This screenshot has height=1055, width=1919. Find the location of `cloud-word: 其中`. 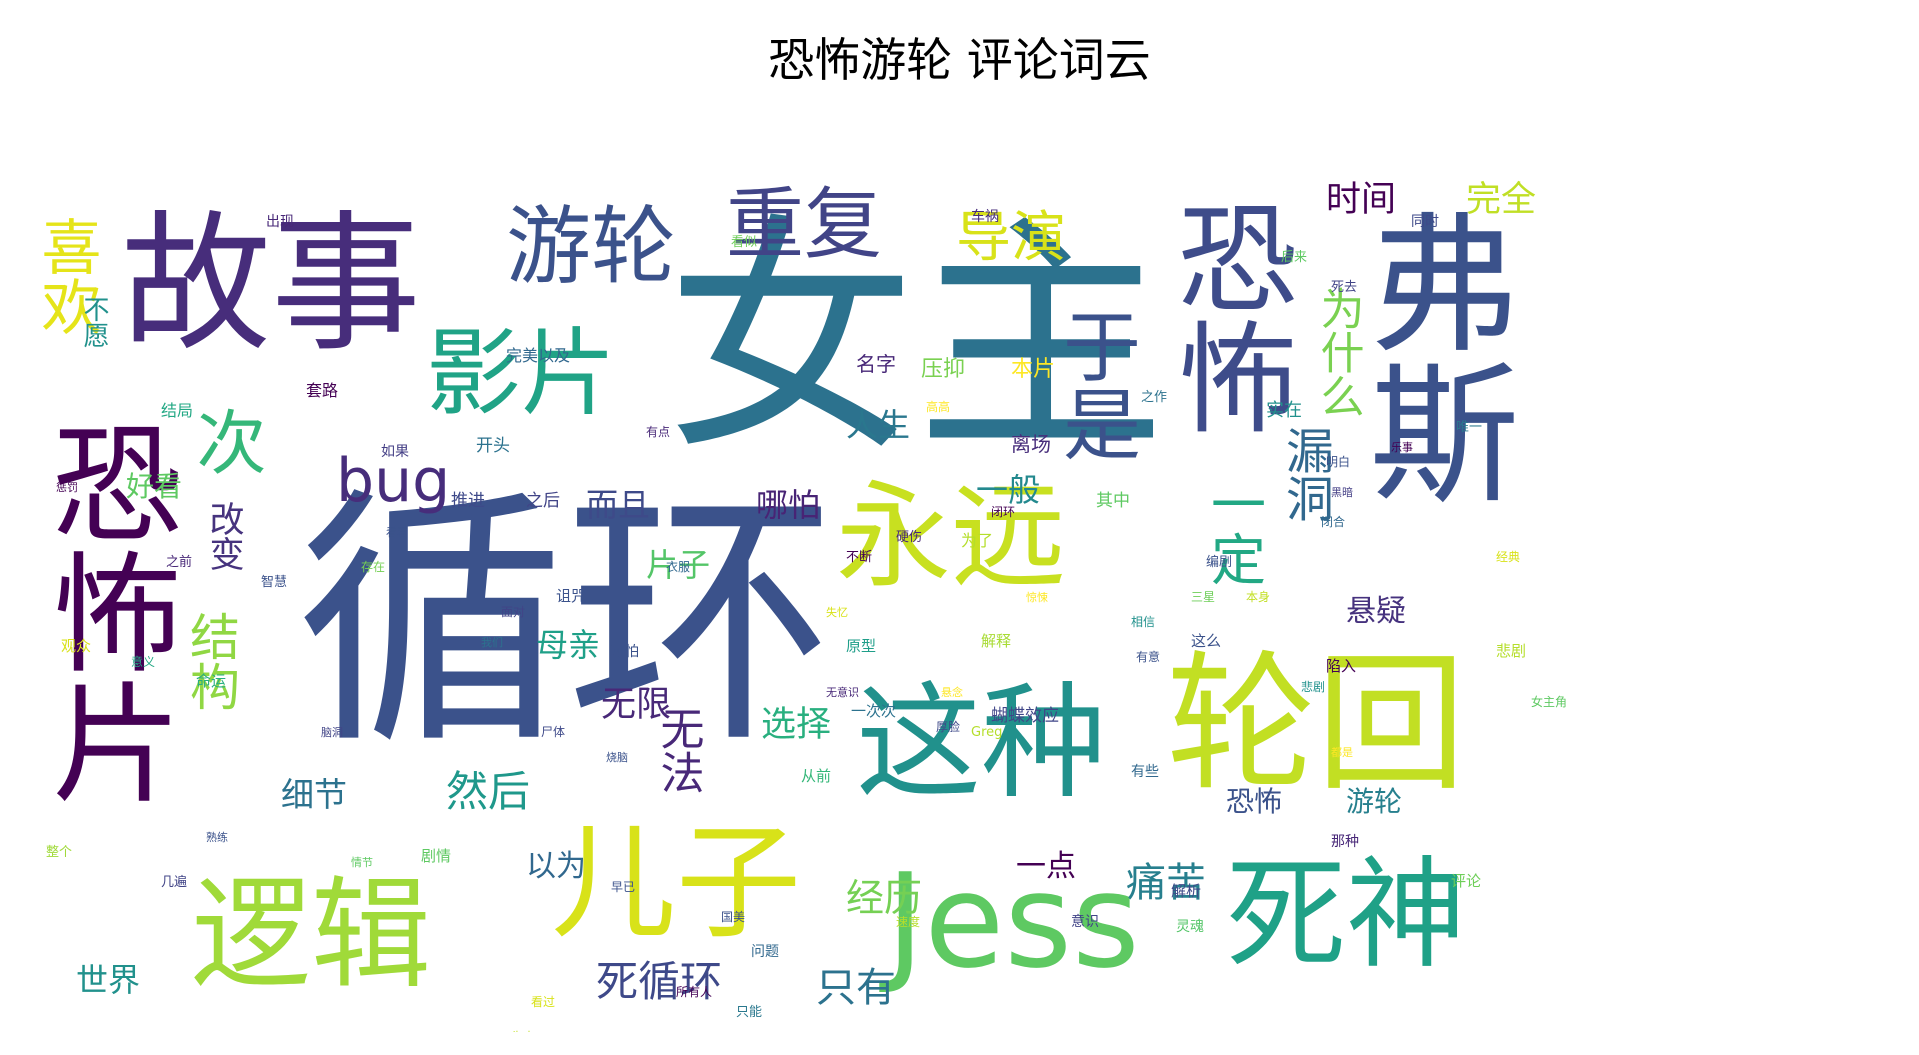

cloud-word: 其中 is located at coordinates (1113, 501).